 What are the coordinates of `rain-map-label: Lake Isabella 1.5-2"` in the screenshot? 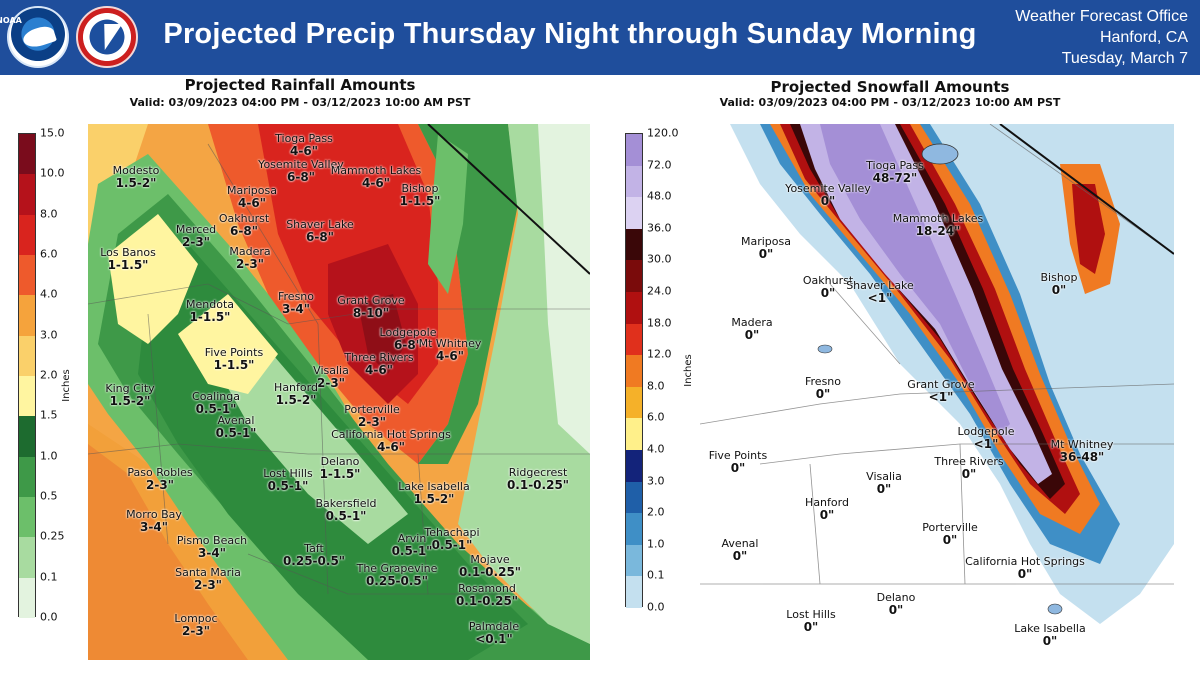 It's located at (433, 493).